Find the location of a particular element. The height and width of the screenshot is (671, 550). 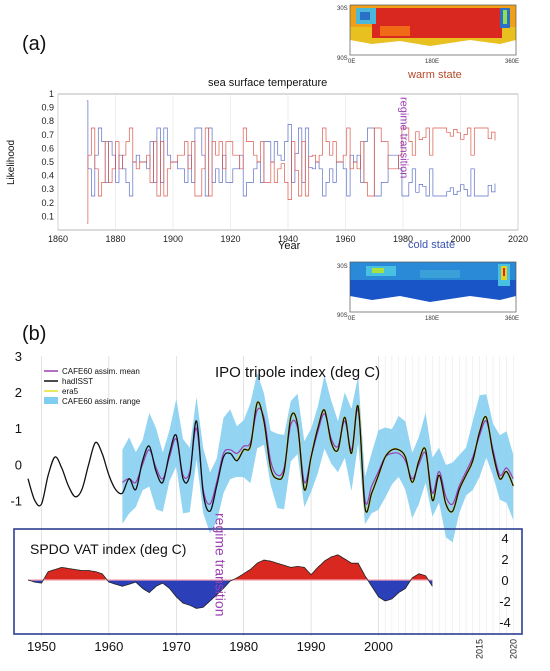

chart-b-ytick: -1 is located at coordinates (16, 500).